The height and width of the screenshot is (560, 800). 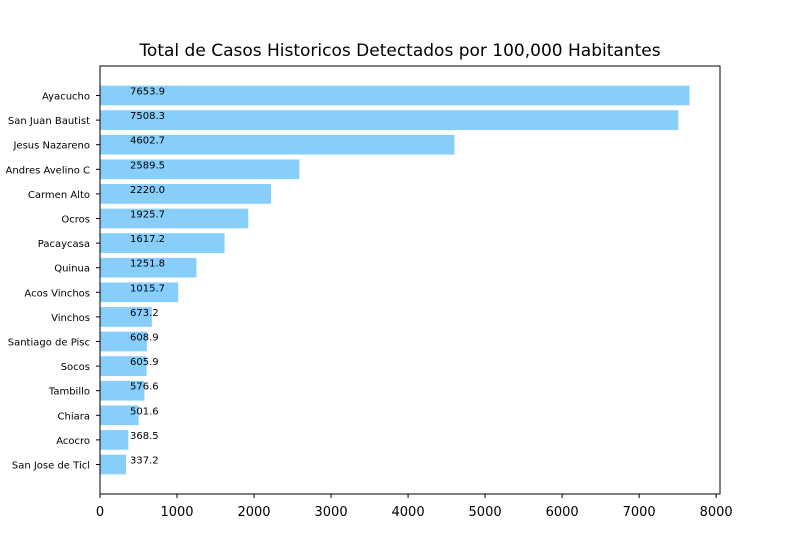 I want to click on y-tick-label: Vinchos, so click(x=70, y=318).